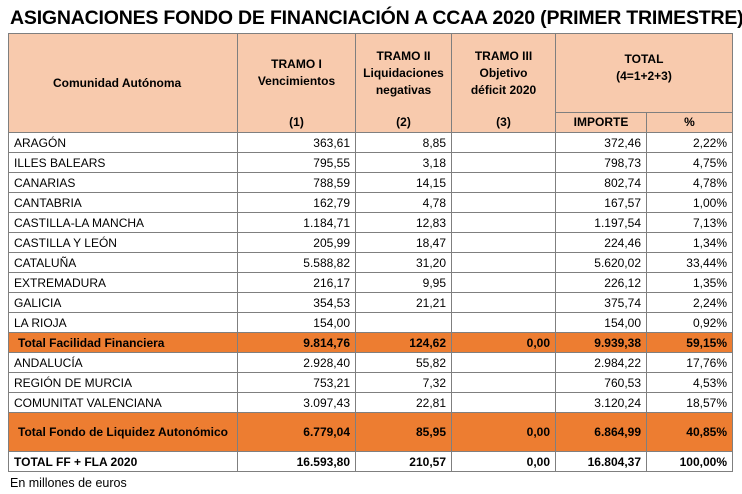  I want to click on row-tramo-1: 363,61, so click(296, 142).